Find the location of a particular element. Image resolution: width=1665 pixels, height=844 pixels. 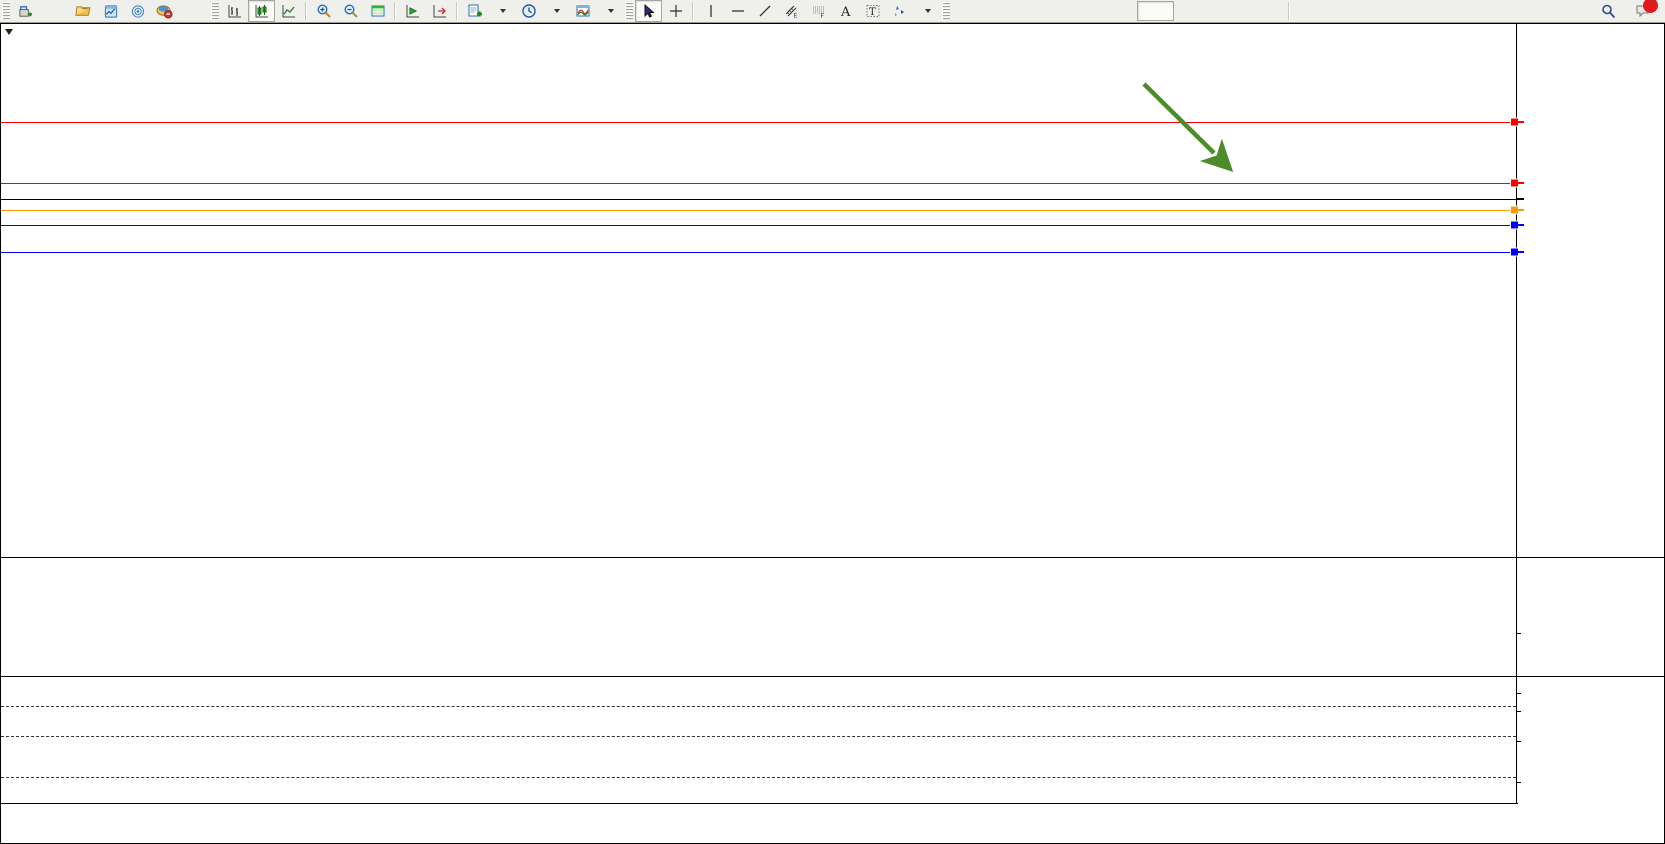

fibonacci-button: F is located at coordinates (818, 11).